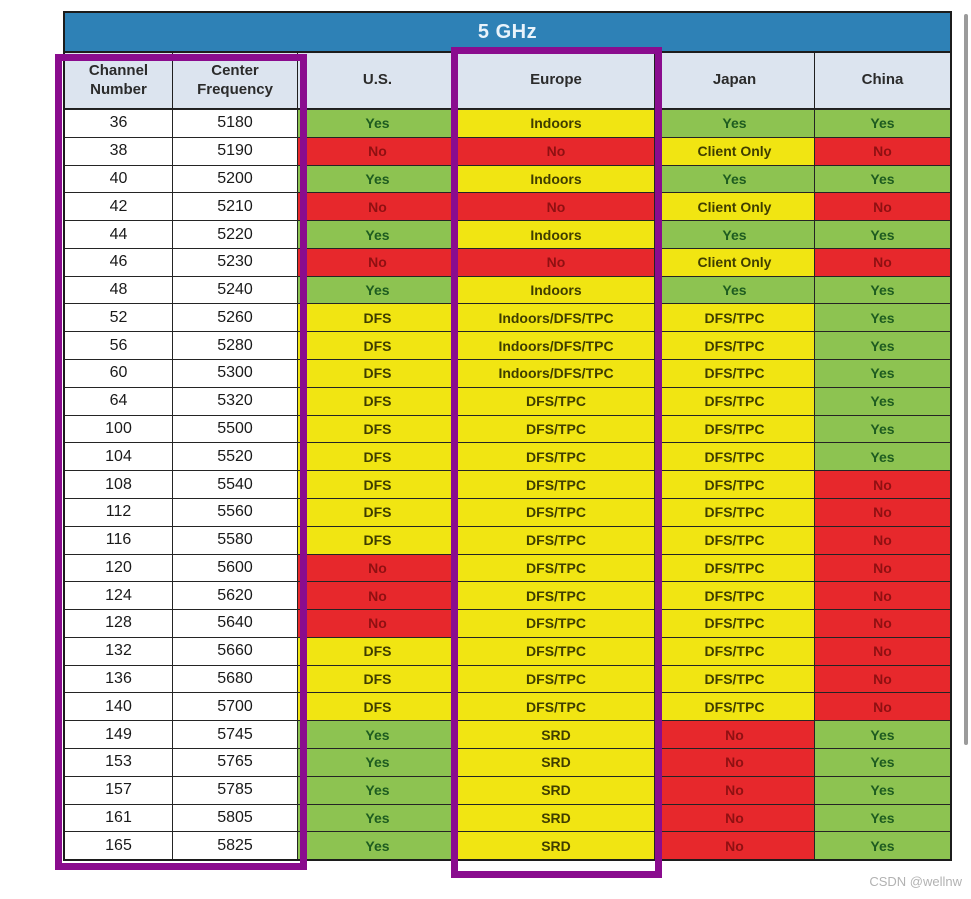 The image size is (971, 899). Describe the element at coordinates (118, 595) in the screenshot. I see `channel-cell: 124` at that location.